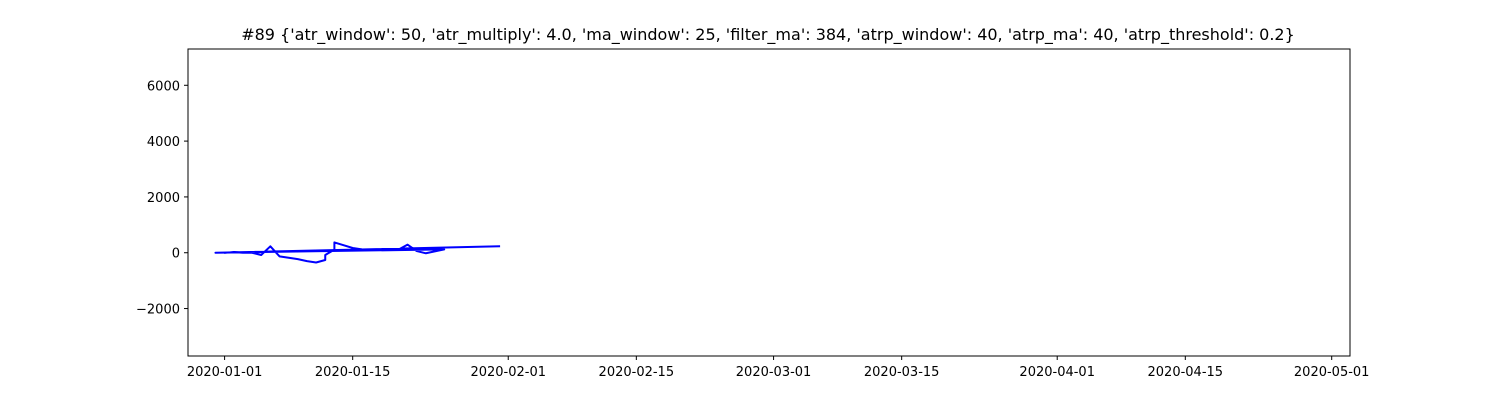 The image size is (1500, 400). What do you see at coordinates (1186, 372) in the screenshot?
I see `x-tick-label: 2020-04-15` at bounding box center [1186, 372].